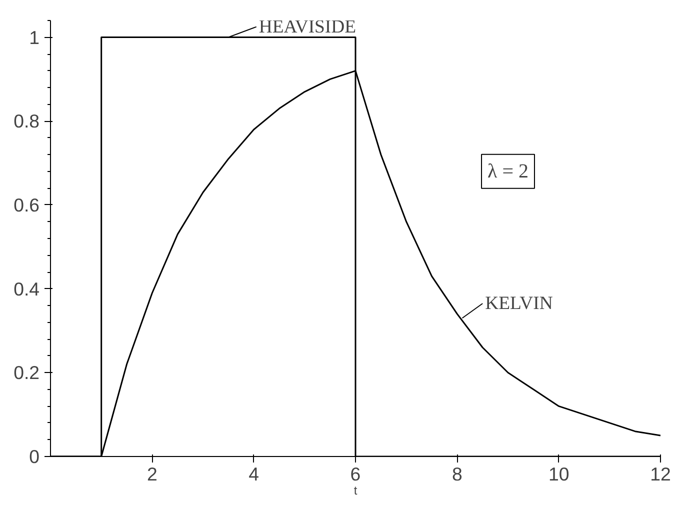 This screenshot has width=692, height=508. What do you see at coordinates (559, 474) in the screenshot?
I see `x-tick-label: 10` at bounding box center [559, 474].